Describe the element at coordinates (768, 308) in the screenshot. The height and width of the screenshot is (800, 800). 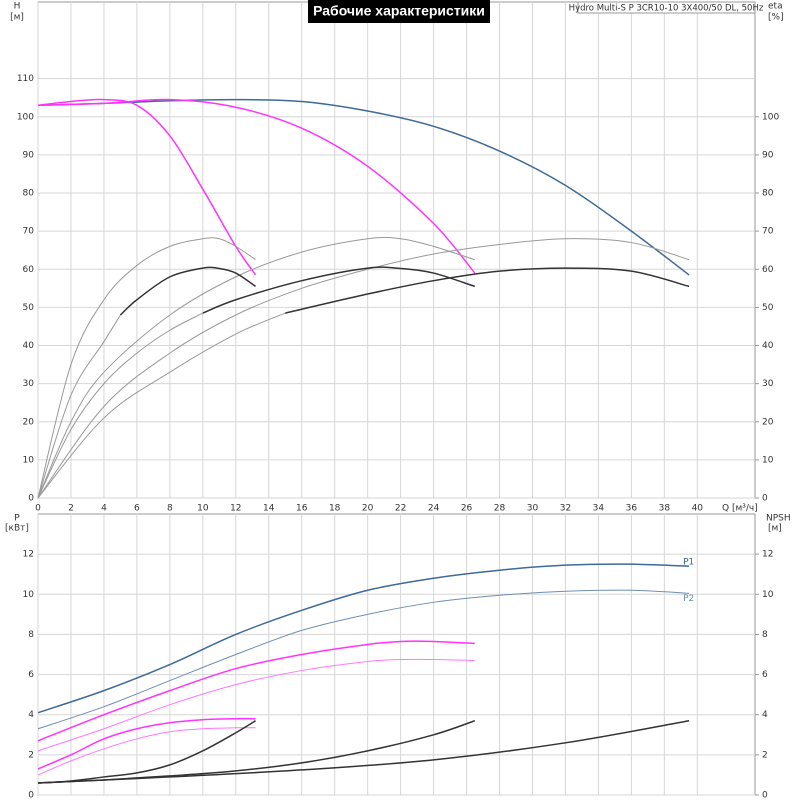
I see `y2-tick-label: 50` at that location.